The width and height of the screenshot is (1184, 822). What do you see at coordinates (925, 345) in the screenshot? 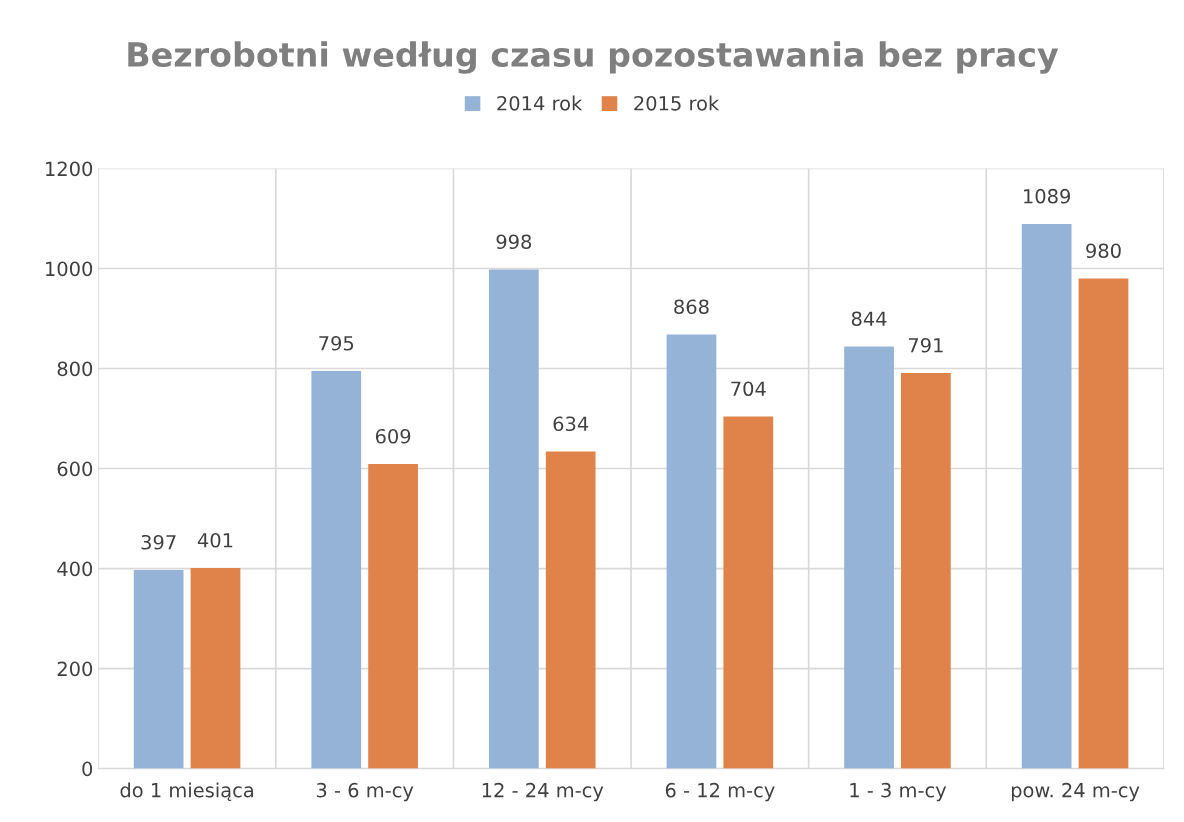
I see `data-label: 791` at bounding box center [925, 345].